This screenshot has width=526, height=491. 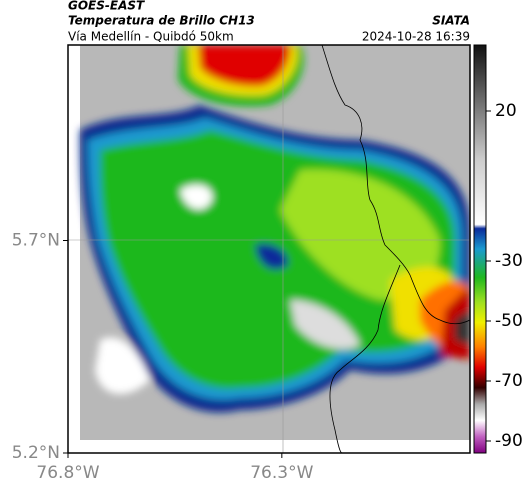 I want to click on x-tick-label: 76.3°W, so click(x=281, y=473).